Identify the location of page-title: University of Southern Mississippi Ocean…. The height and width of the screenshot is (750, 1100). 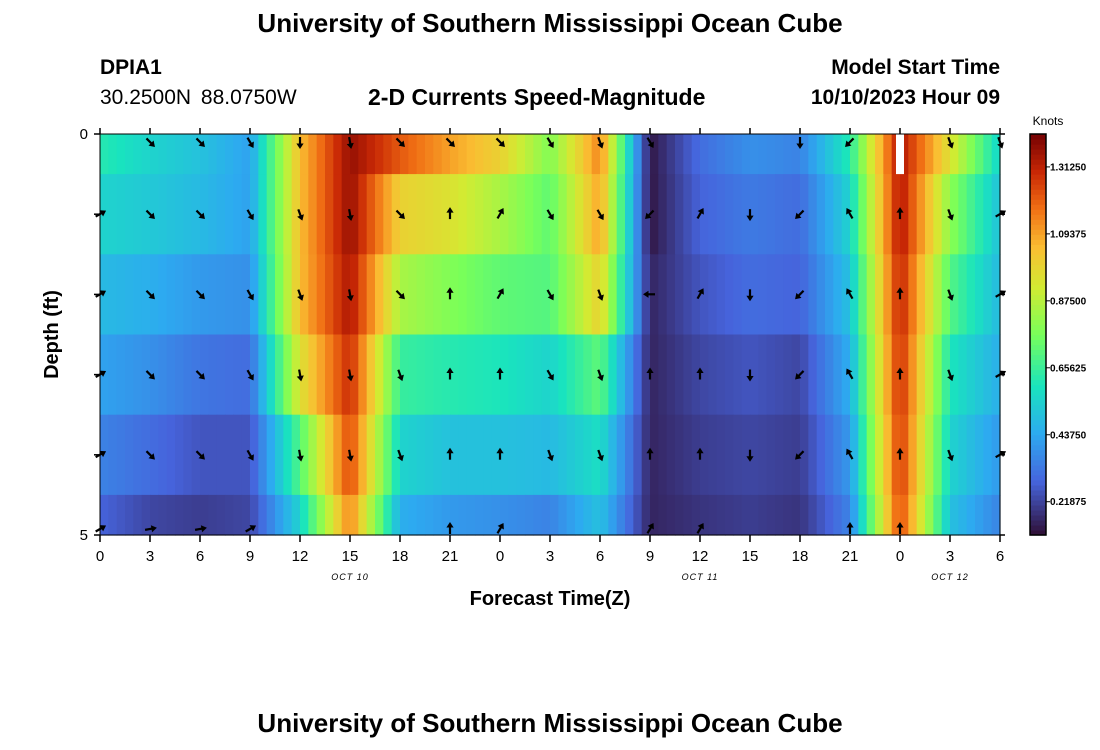
(550, 23).